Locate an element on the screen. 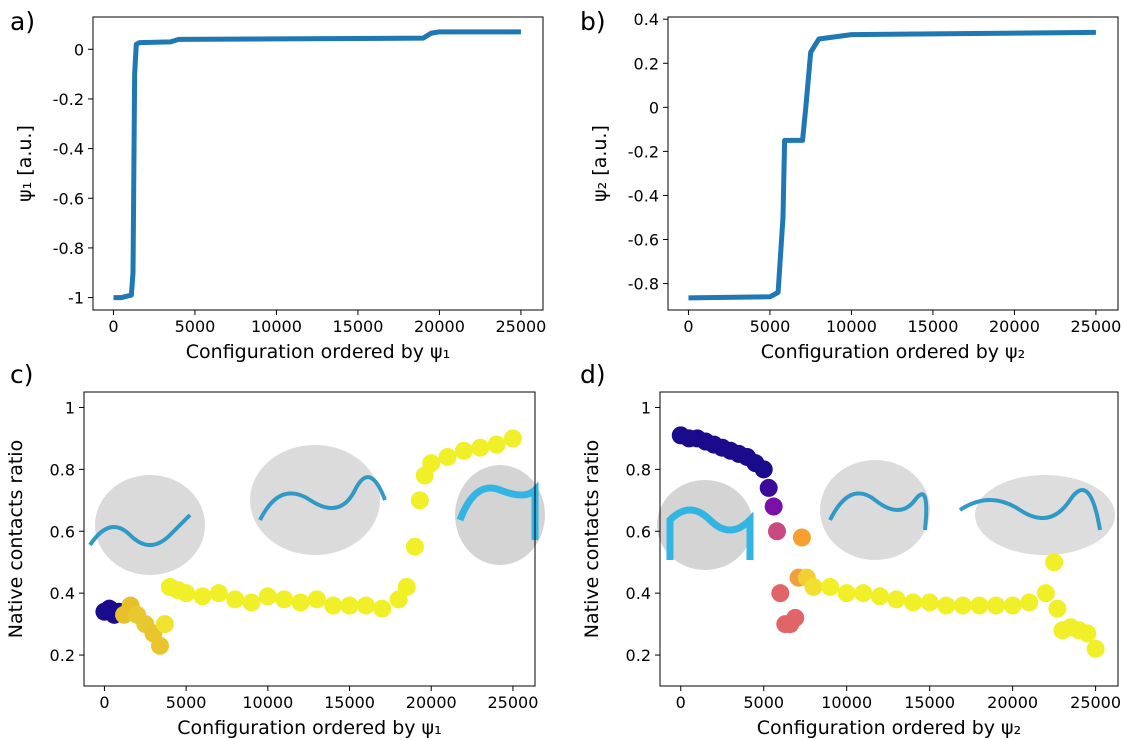 Image resolution: width=1128 pixels, height=740 pixels. panel-label: b) is located at coordinates (593, 21).